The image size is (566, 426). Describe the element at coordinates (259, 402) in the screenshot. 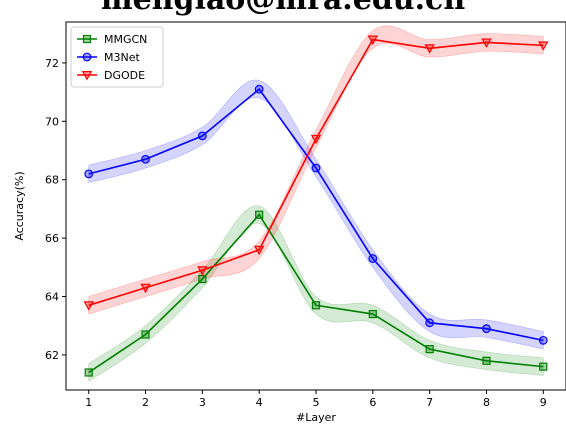

I see `x-tick-label: 4` at that location.